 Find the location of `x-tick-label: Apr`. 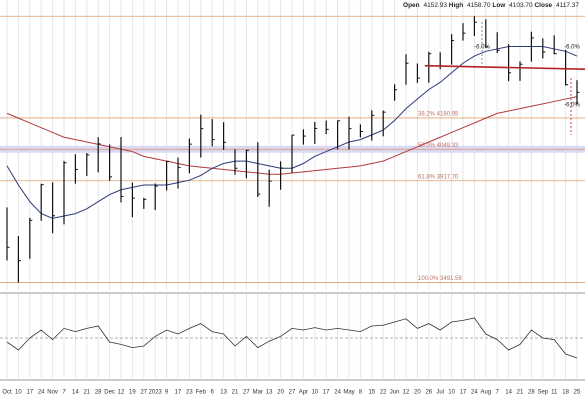

x-tick-label: Apr is located at coordinates (303, 393).